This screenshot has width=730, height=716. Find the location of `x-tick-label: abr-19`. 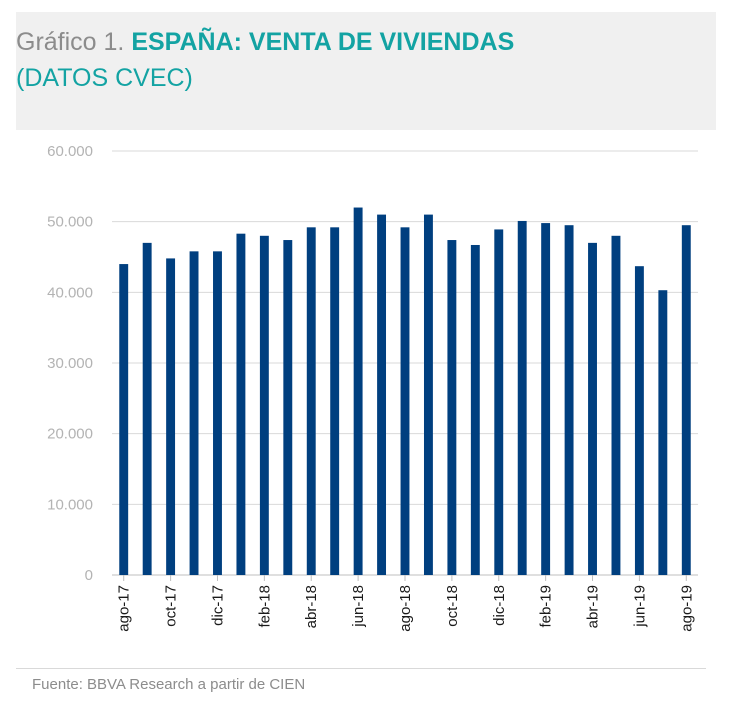

x-tick-label: abr-19 is located at coordinates (593, 606).